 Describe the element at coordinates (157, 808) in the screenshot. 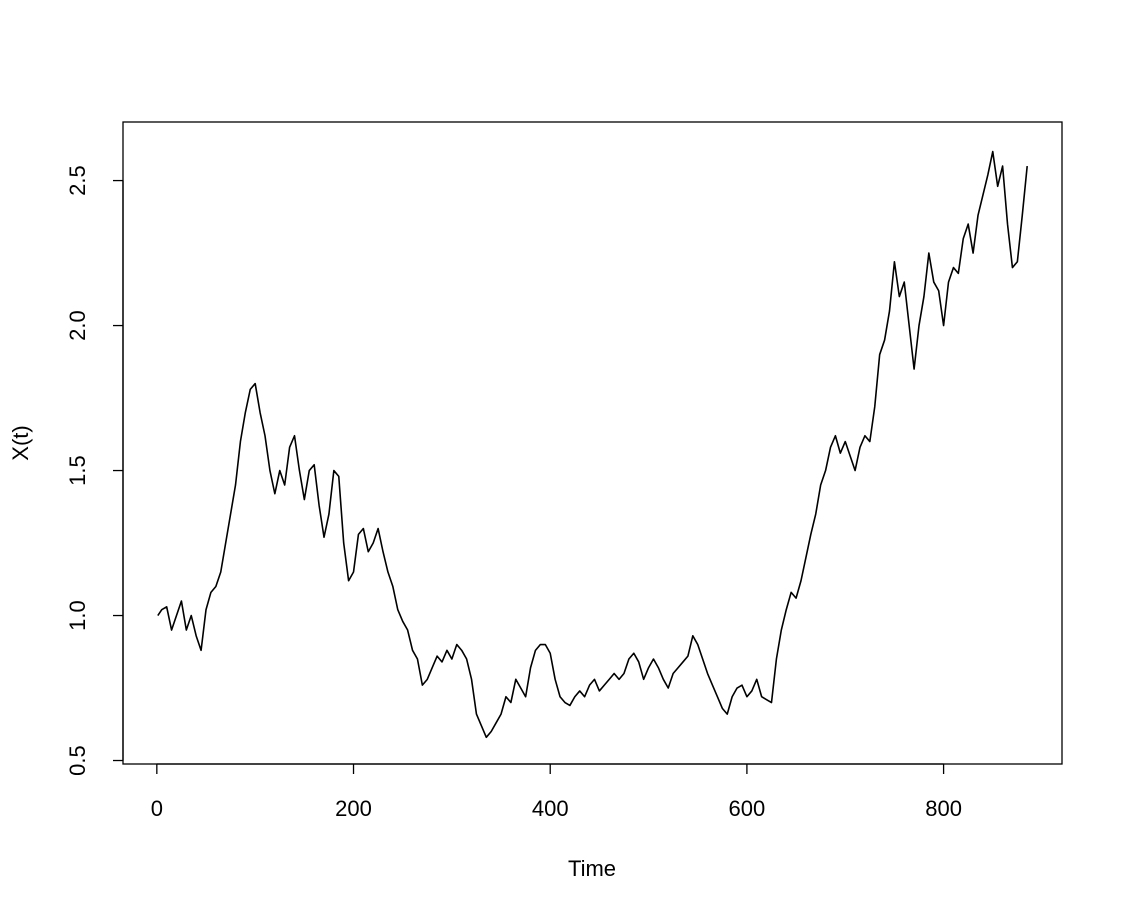

I see `x-tick-label: 0` at that location.